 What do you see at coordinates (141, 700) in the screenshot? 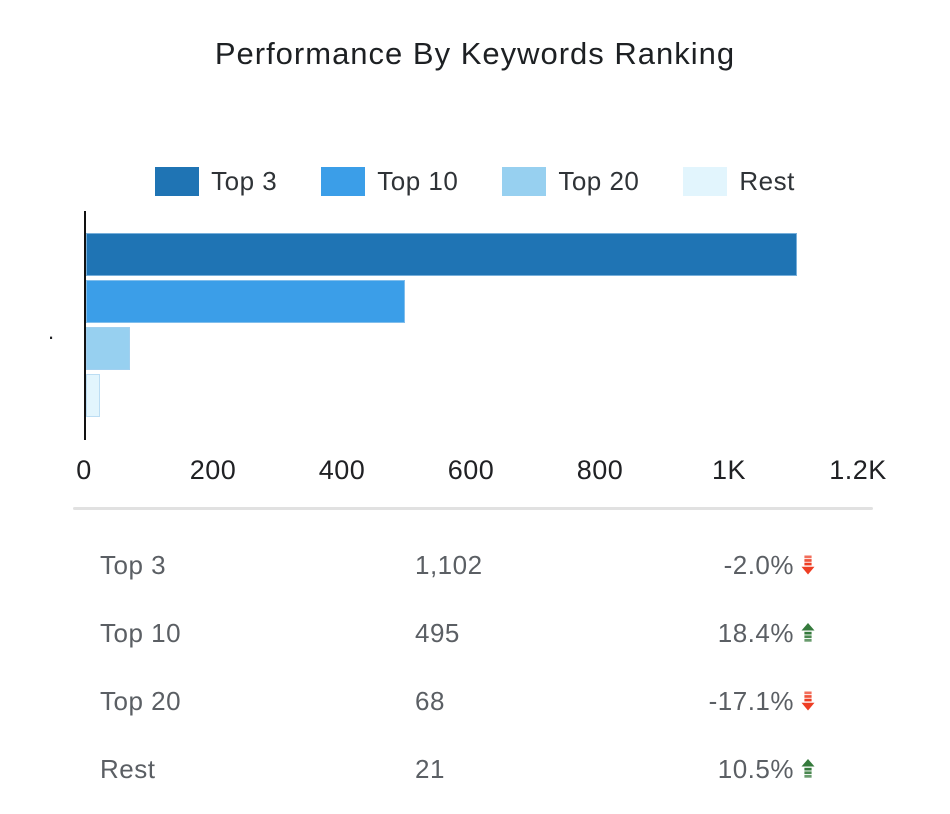
I see `row-label: Top 20` at bounding box center [141, 700].